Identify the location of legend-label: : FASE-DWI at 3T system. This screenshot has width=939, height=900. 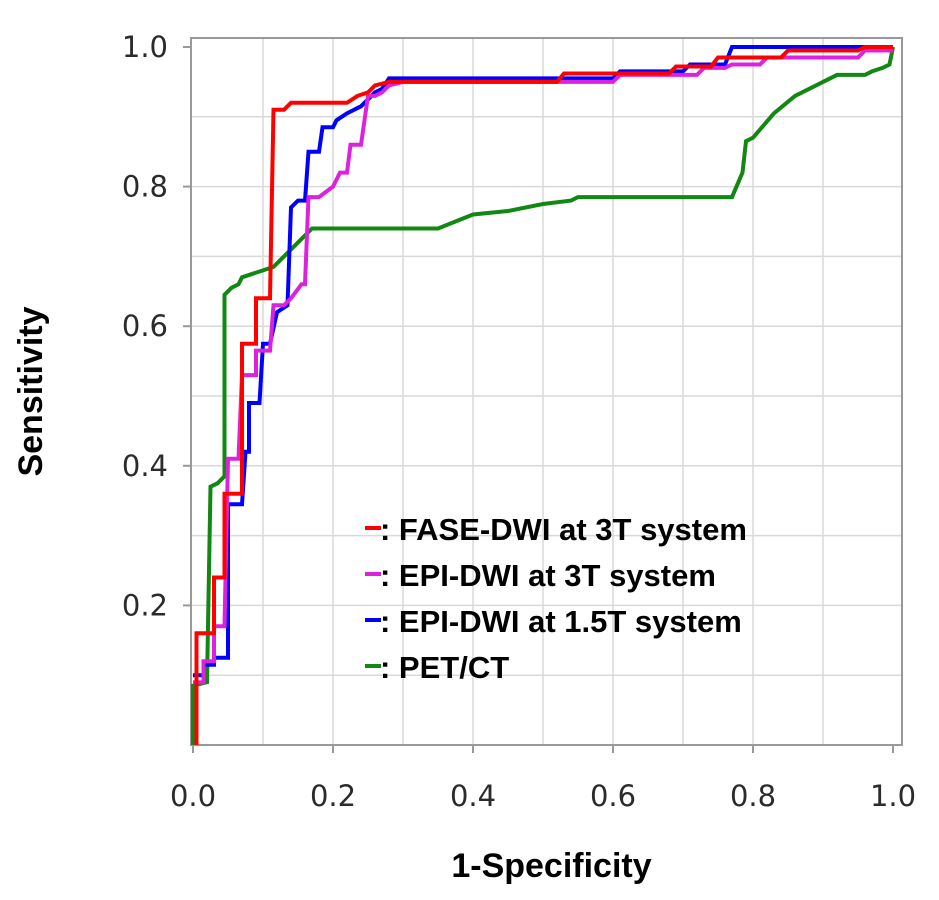
(563, 529).